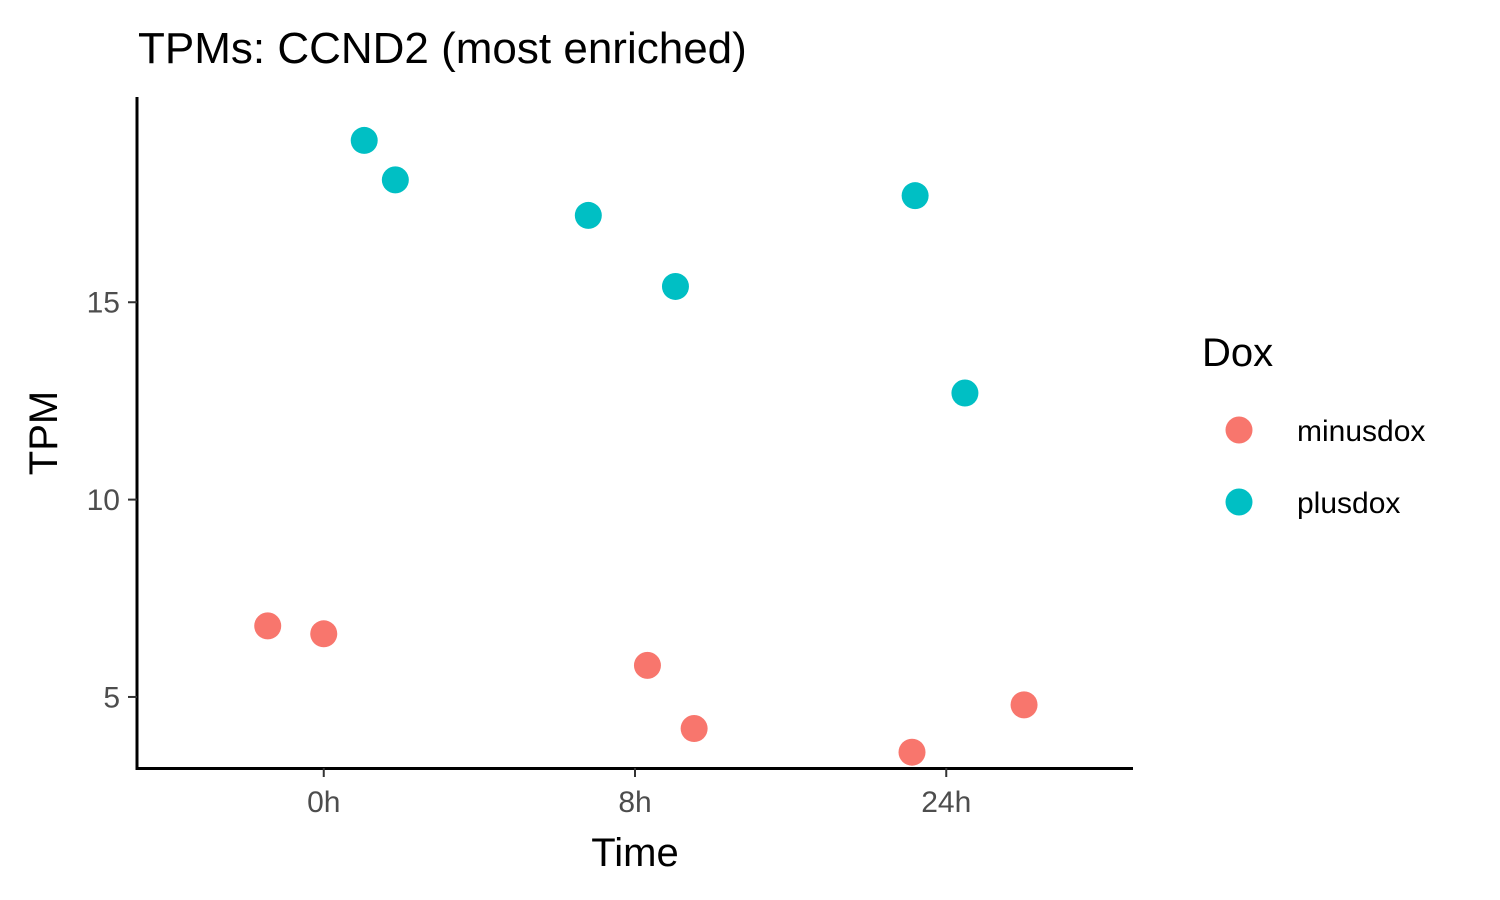  I want to click on legend: Dox minusdox plusdox, so click(1313, 425).